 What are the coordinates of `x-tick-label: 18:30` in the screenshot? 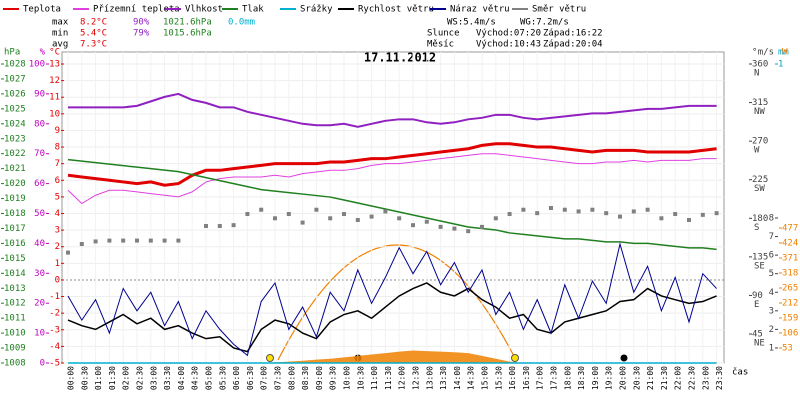 It's located at (581, 378).